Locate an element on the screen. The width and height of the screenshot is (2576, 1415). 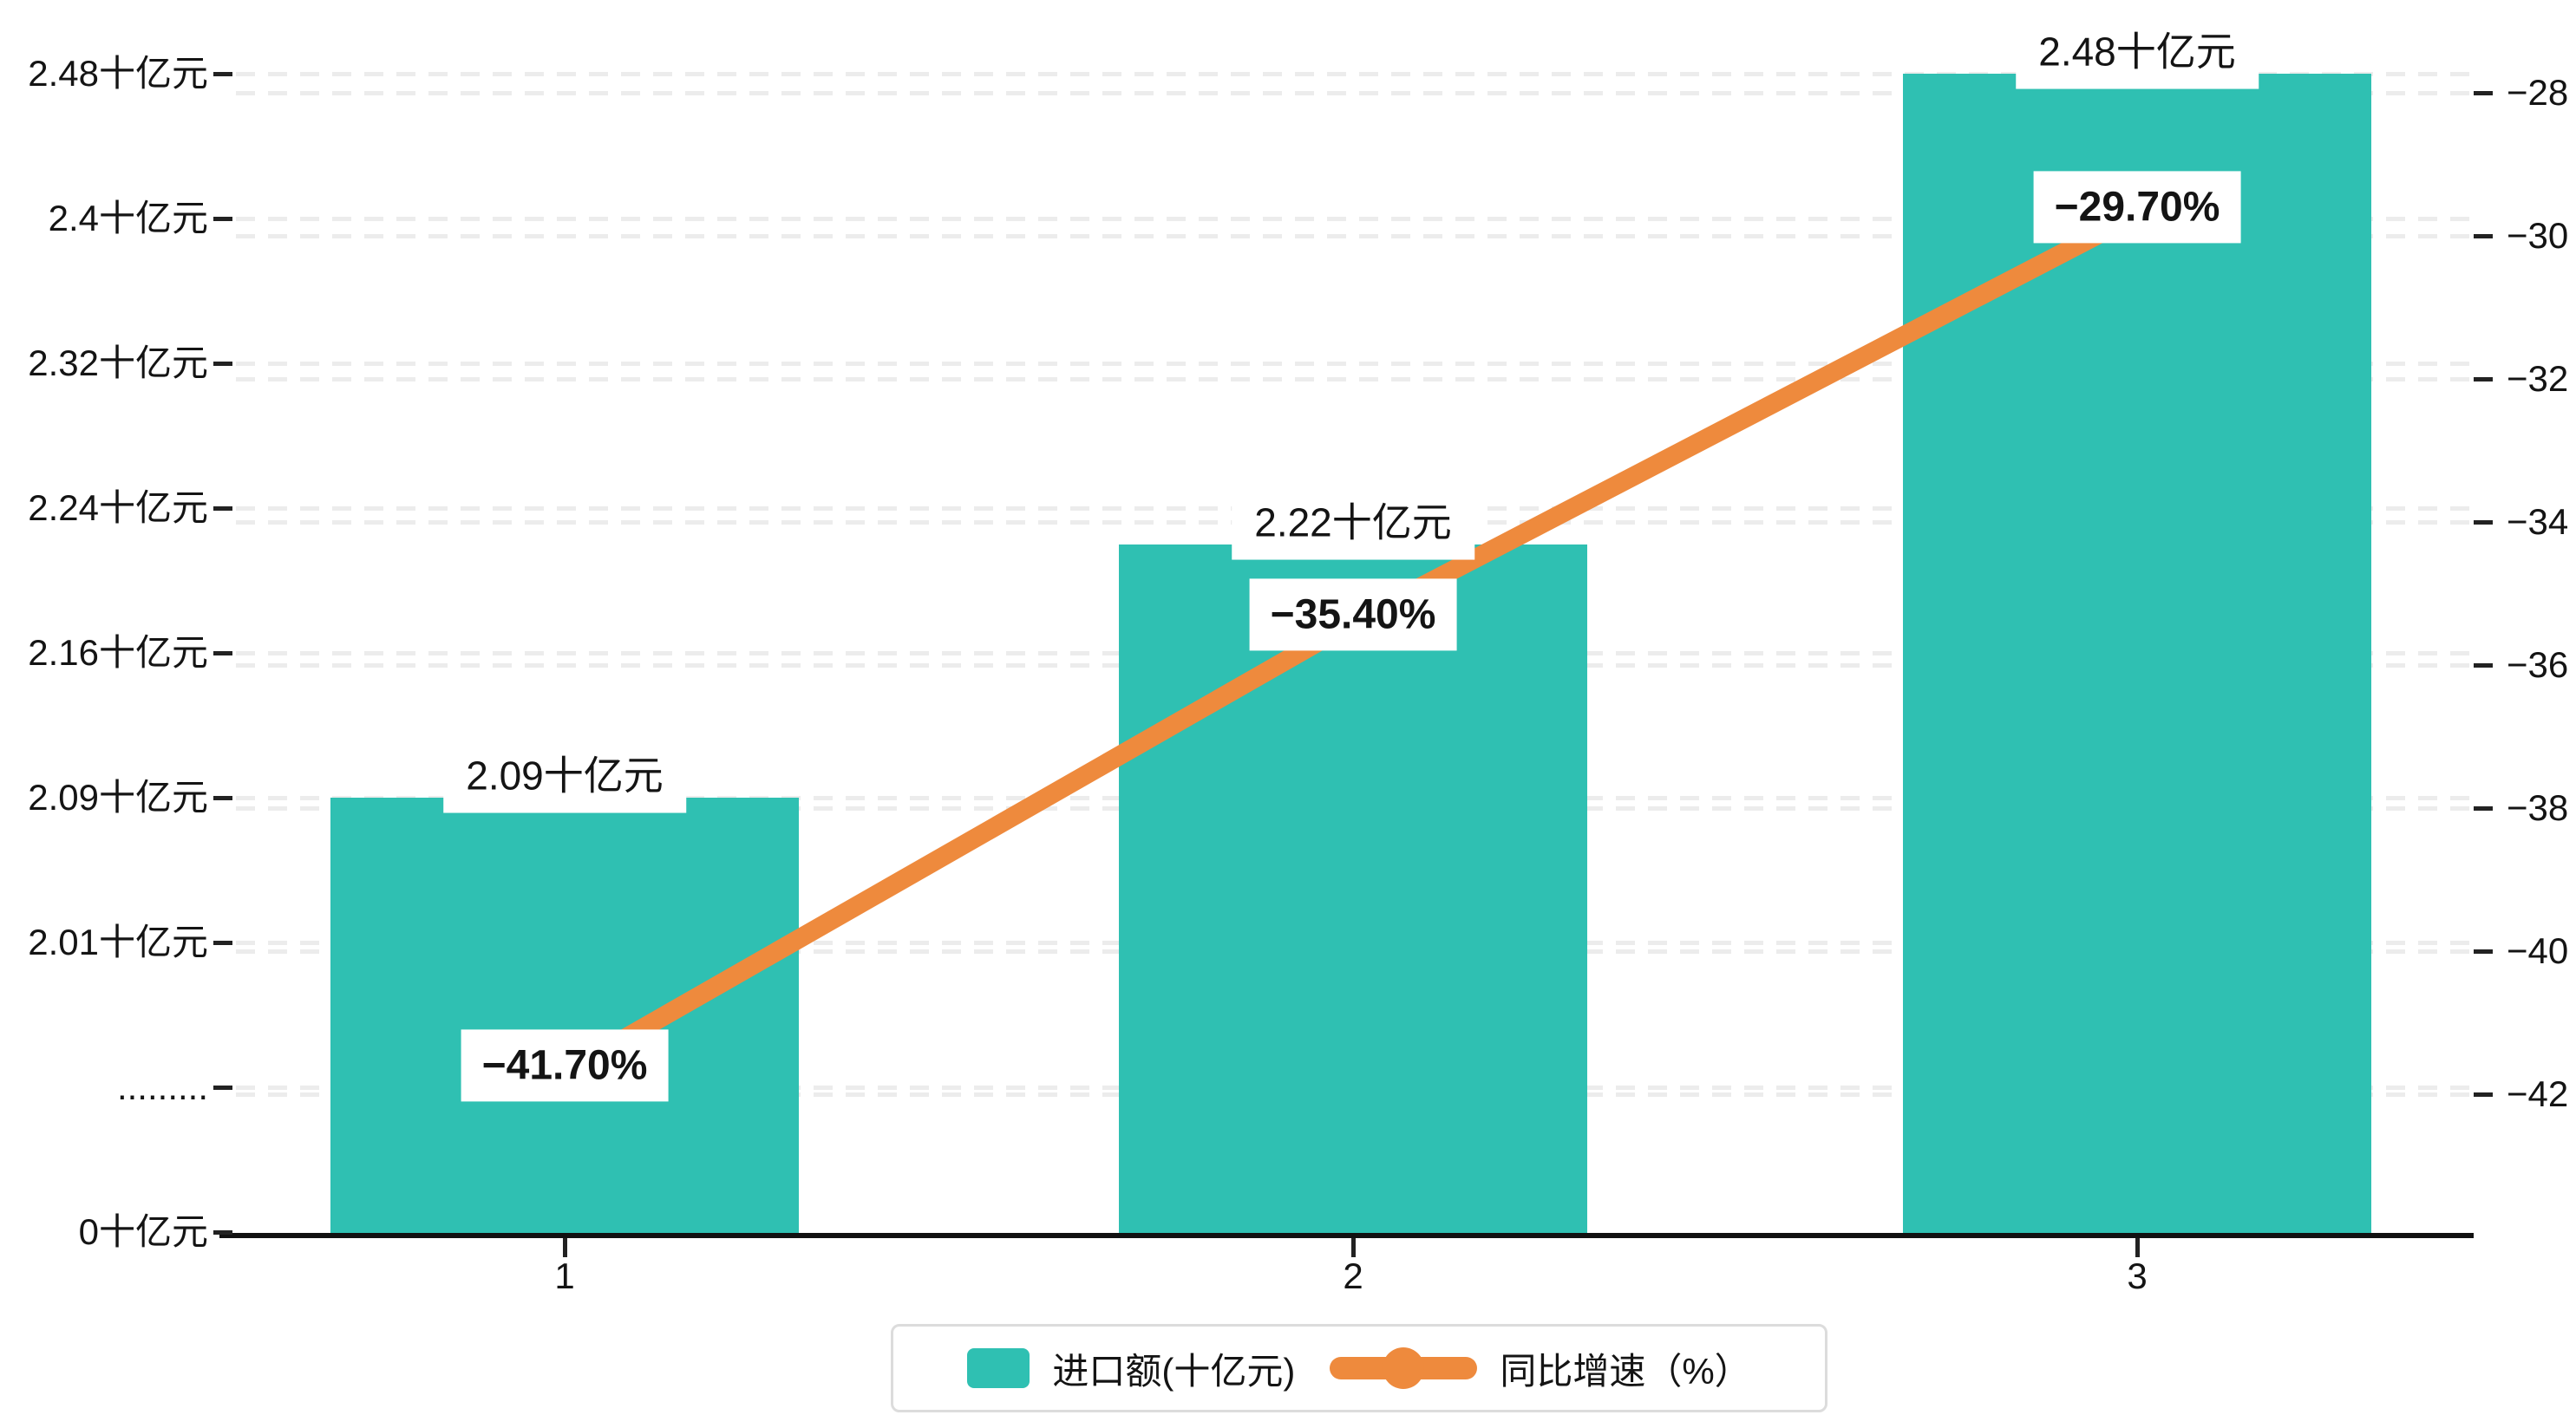
legend-item-growth-rate: 同比增速（%） is located at coordinates (1540, 1368).